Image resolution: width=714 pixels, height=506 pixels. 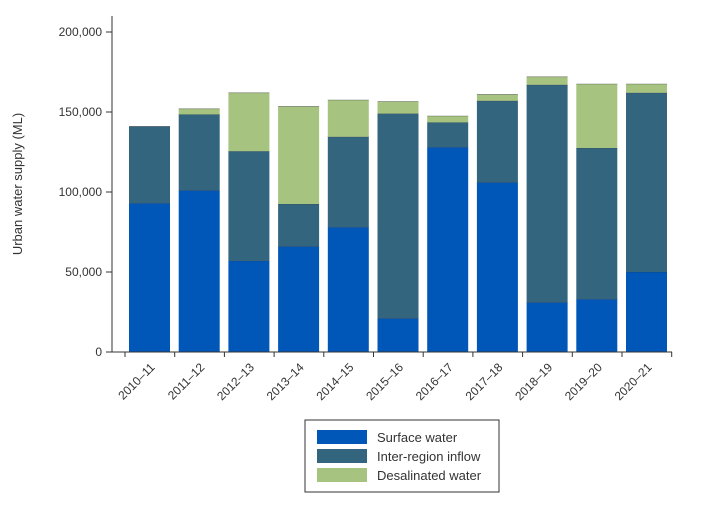 What do you see at coordinates (417, 437) in the screenshot?
I see `legend-label: Surface water` at bounding box center [417, 437].